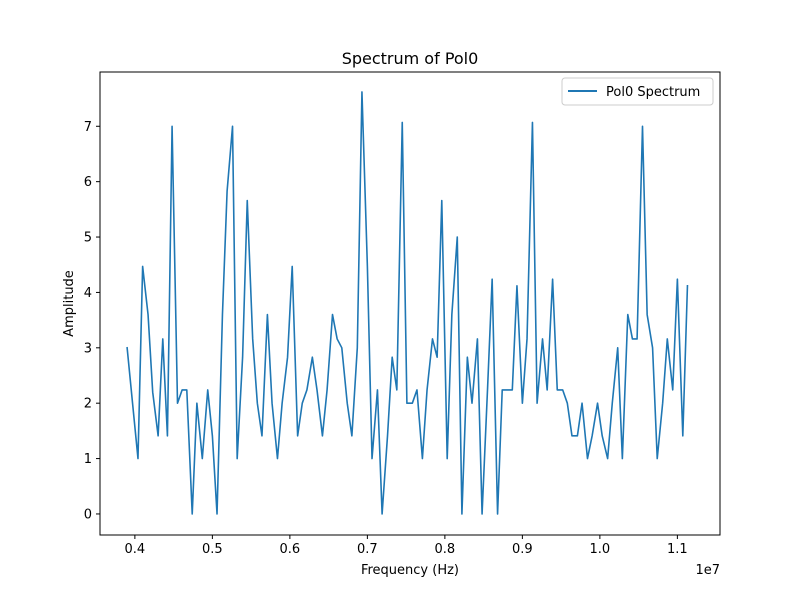 The width and height of the screenshot is (800, 604). Describe the element at coordinates (290, 549) in the screenshot. I see `x-tick-label: 0.6` at that location.